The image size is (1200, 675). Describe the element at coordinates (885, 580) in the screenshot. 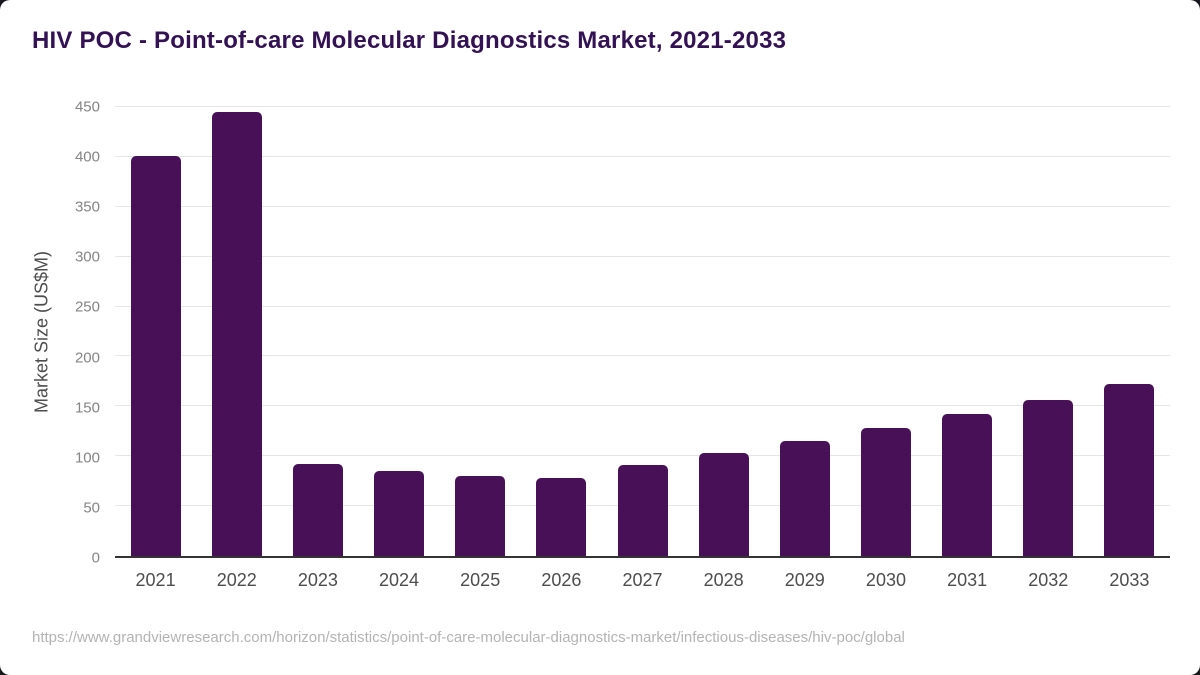

I see `x-axis-label-2030: 2030` at that location.